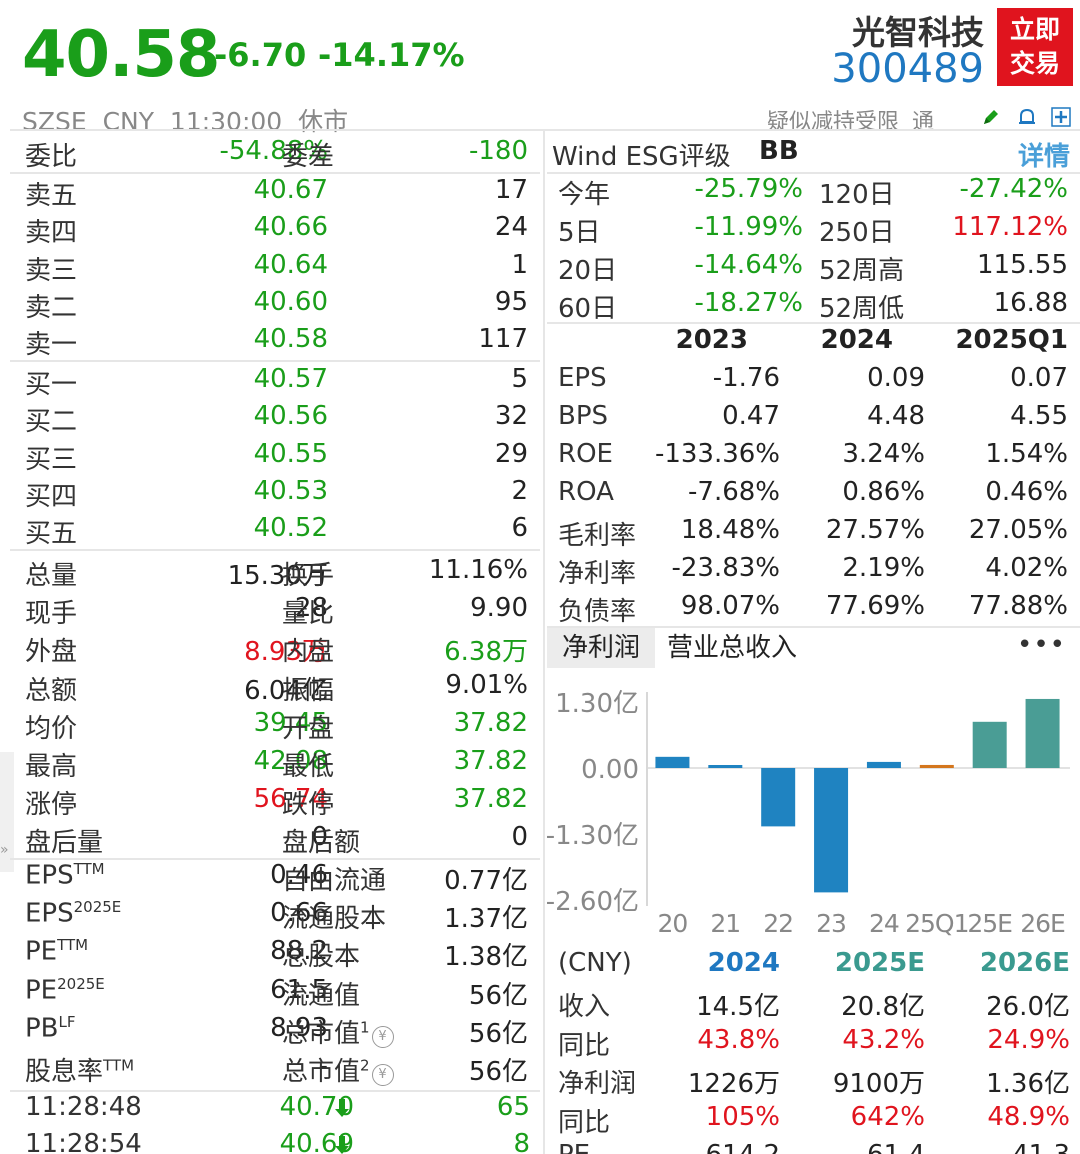  I want to click on valuation-row: 股息率TTM - 总市值2¥ 56亿, so click(270, 1070).